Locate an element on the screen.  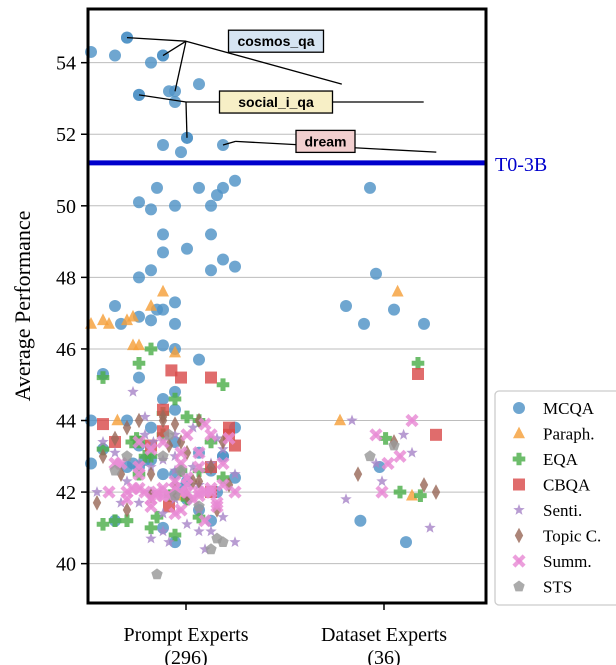
y-tick-label: 40 is located at coordinates (66, 565).